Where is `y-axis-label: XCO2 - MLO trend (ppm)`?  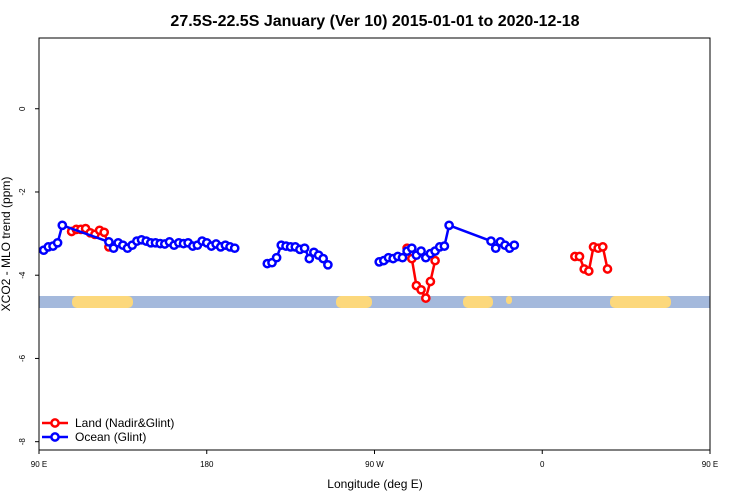 y-axis-label: XCO2 - MLO trend (ppm) is located at coordinates (6, 244).